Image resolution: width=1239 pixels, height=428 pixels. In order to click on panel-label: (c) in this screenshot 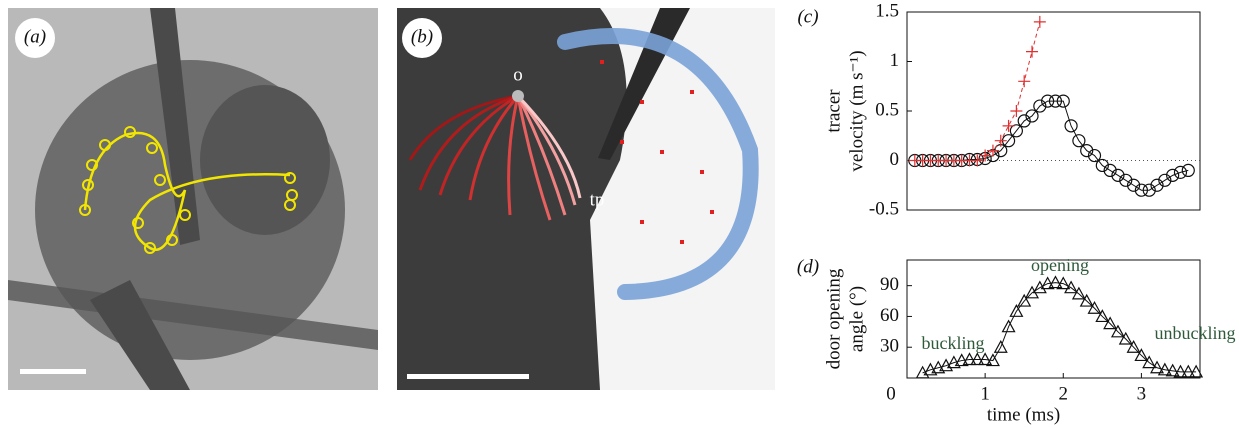, I will do `click(807, 16)`.